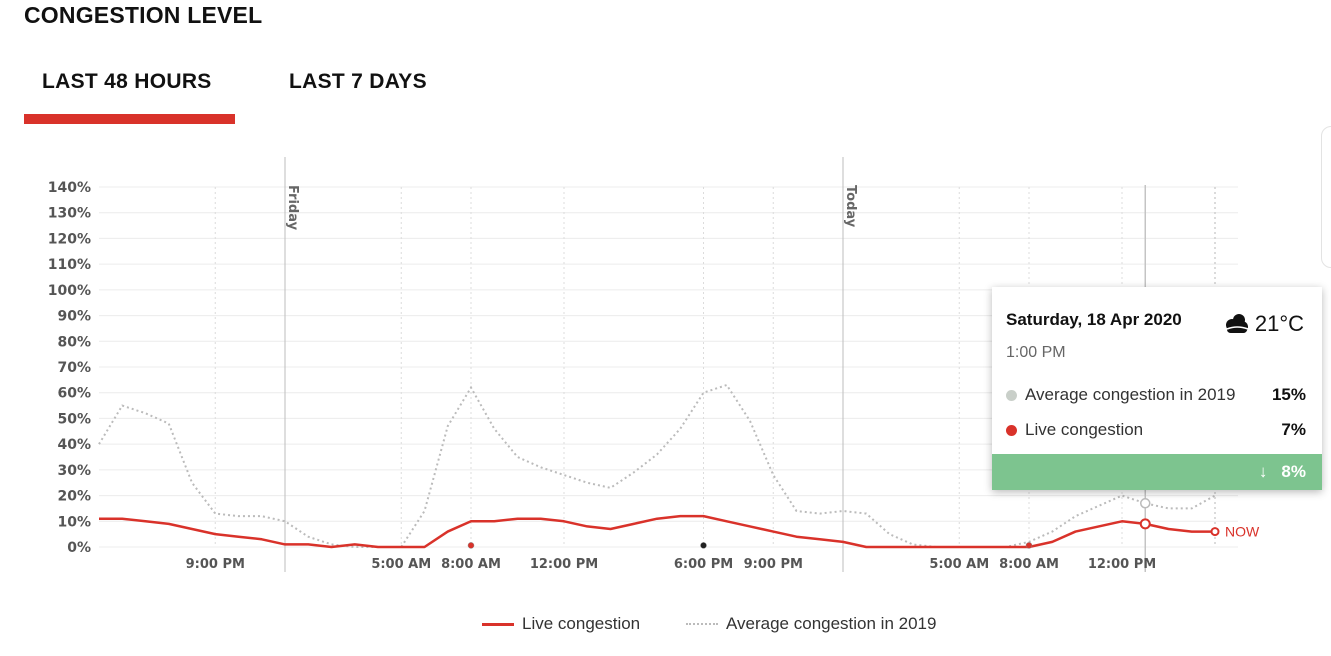 Image resolution: width=1331 pixels, height=656 pixels. What do you see at coordinates (69, 291) in the screenshot?
I see `y-tick-label: 100%` at bounding box center [69, 291].